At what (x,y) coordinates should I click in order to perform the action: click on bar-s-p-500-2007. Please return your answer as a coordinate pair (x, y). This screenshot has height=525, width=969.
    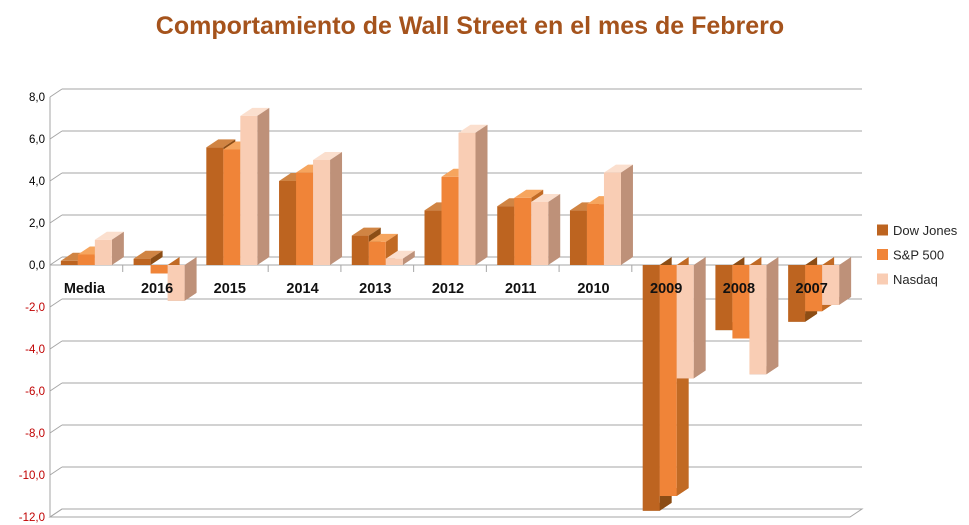
    Looking at the image, I should click on (814, 288).